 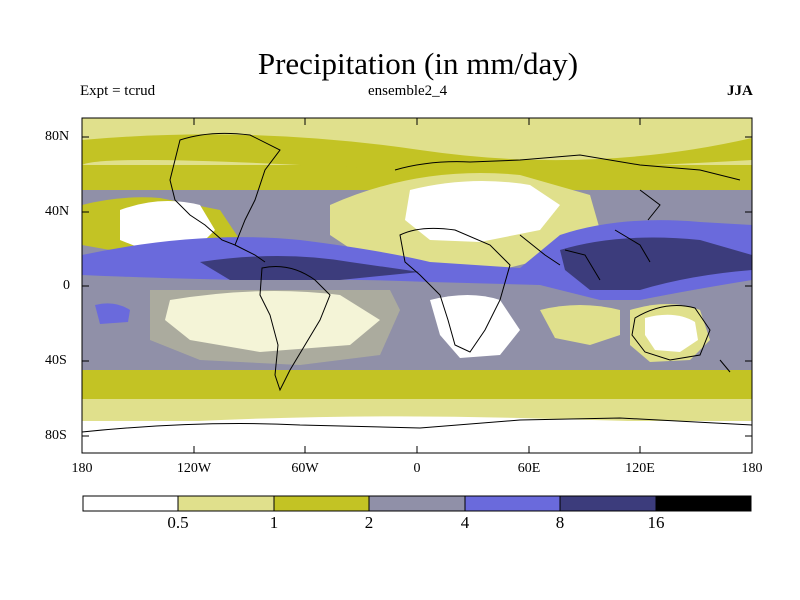 What do you see at coordinates (529, 468) in the screenshot?
I see `lon-label: 60E` at bounding box center [529, 468].